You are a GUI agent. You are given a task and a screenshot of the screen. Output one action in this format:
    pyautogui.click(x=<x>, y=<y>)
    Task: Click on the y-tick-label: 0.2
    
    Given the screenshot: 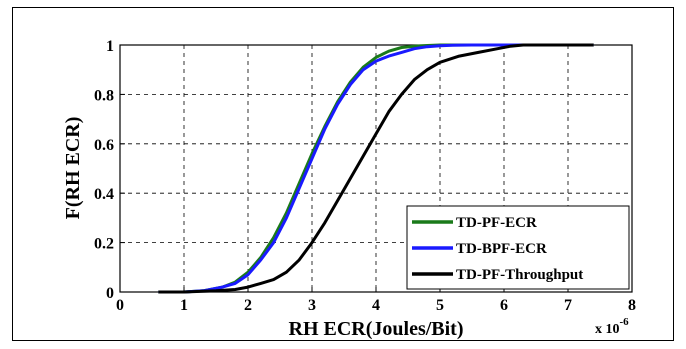 What is the action you would take?
    pyautogui.click(x=104, y=244)
    